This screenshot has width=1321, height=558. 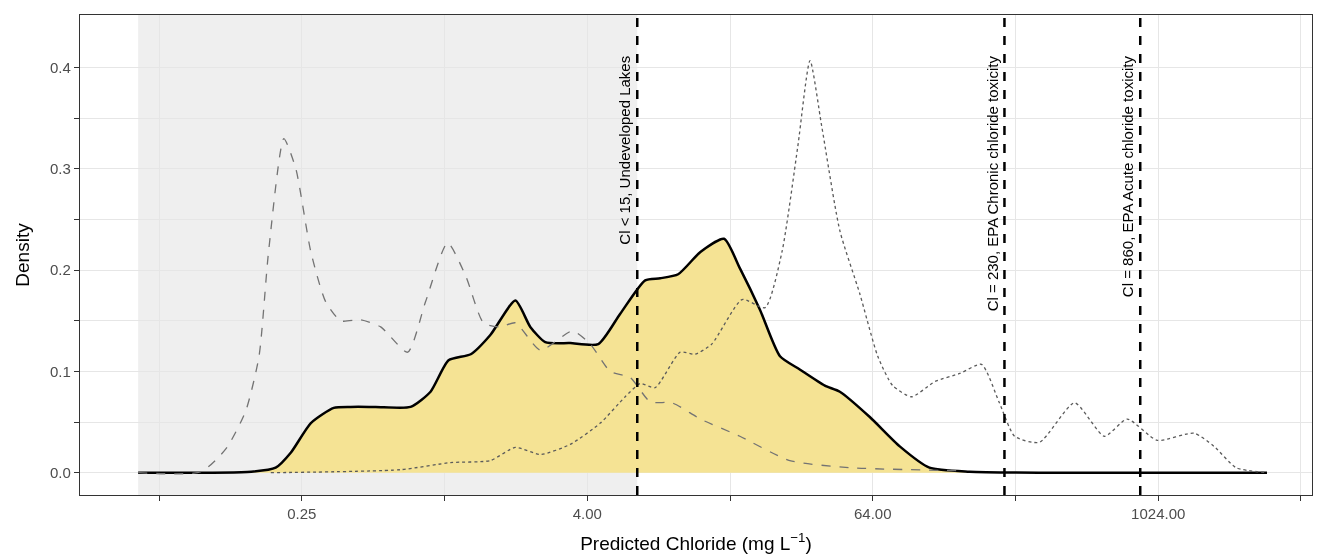 I want to click on y-tick-label: 0.0, so click(x=60, y=472).